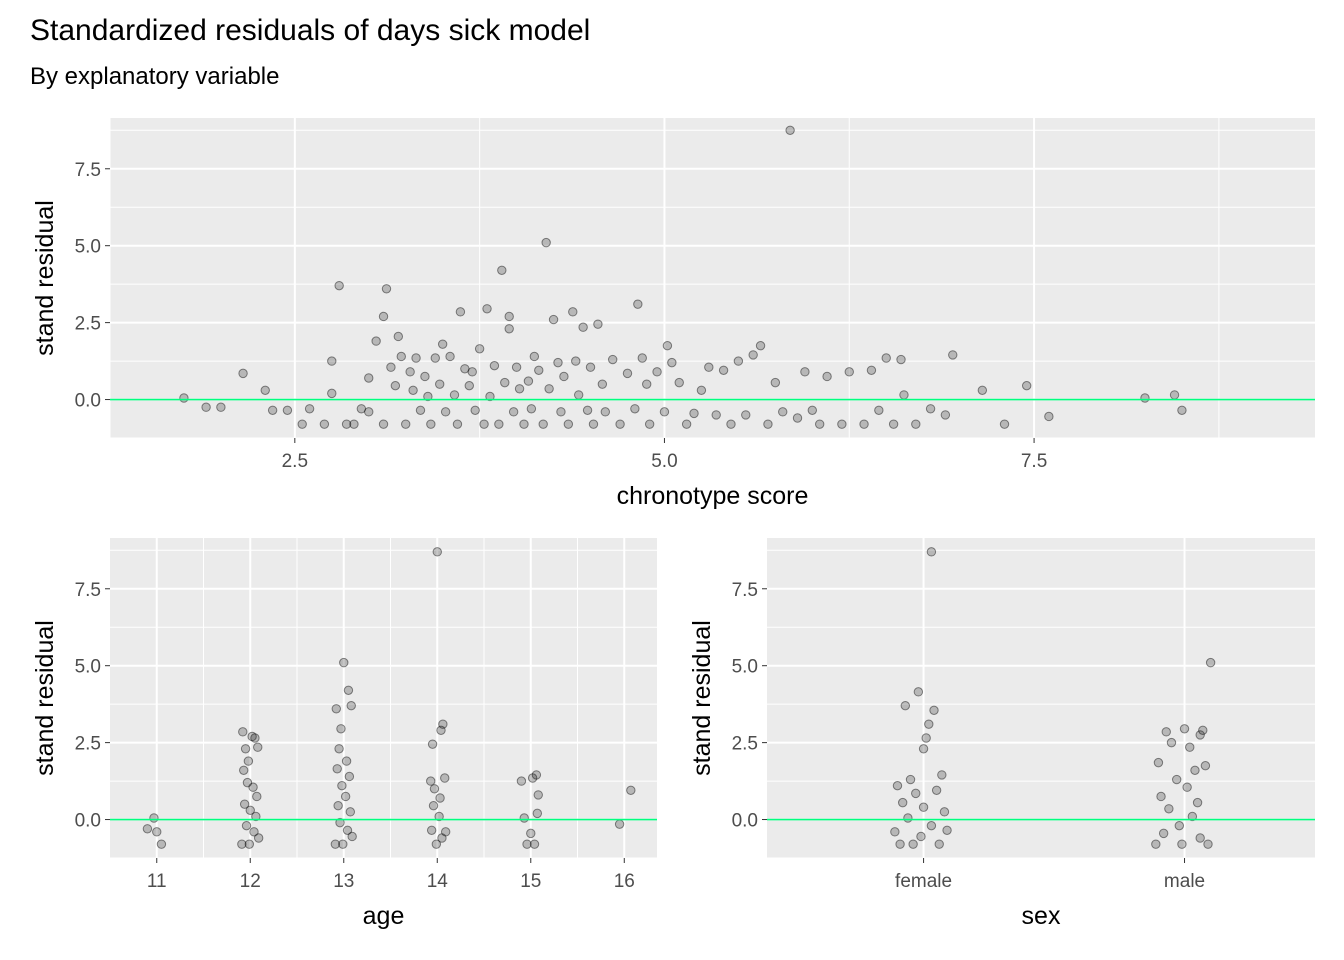  Describe the element at coordinates (88, 667) in the screenshot. I see `y-tick-label: 5.0` at that location.